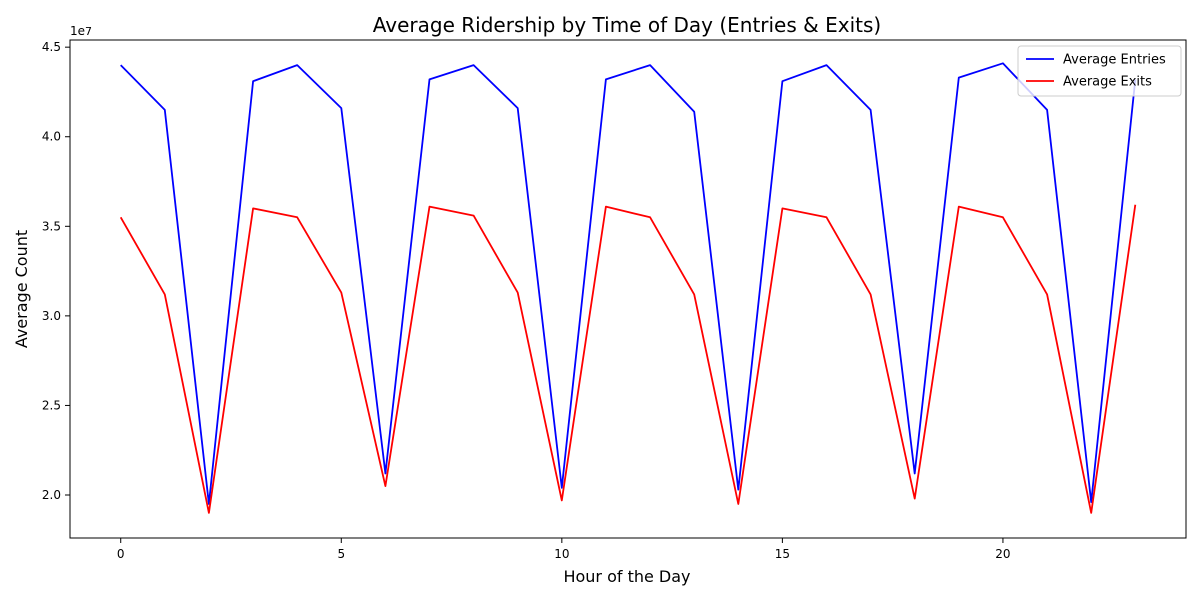 The width and height of the screenshot is (1200, 600). I want to click on y-tick-label-5: 4.5, so click(51, 47).